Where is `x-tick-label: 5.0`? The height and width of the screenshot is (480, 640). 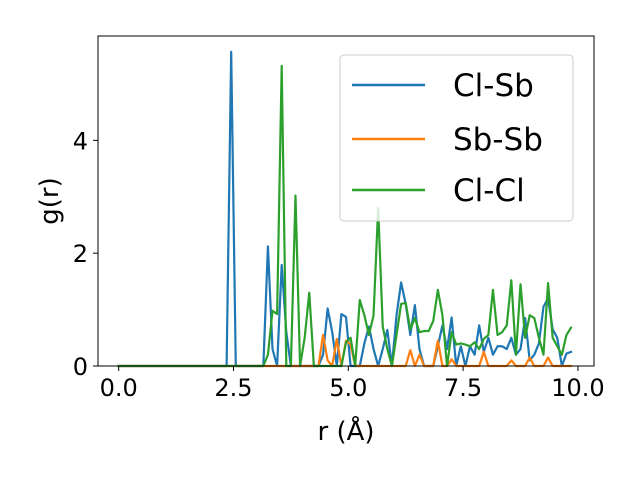
x-tick-label: 5.0 is located at coordinates (348, 388).